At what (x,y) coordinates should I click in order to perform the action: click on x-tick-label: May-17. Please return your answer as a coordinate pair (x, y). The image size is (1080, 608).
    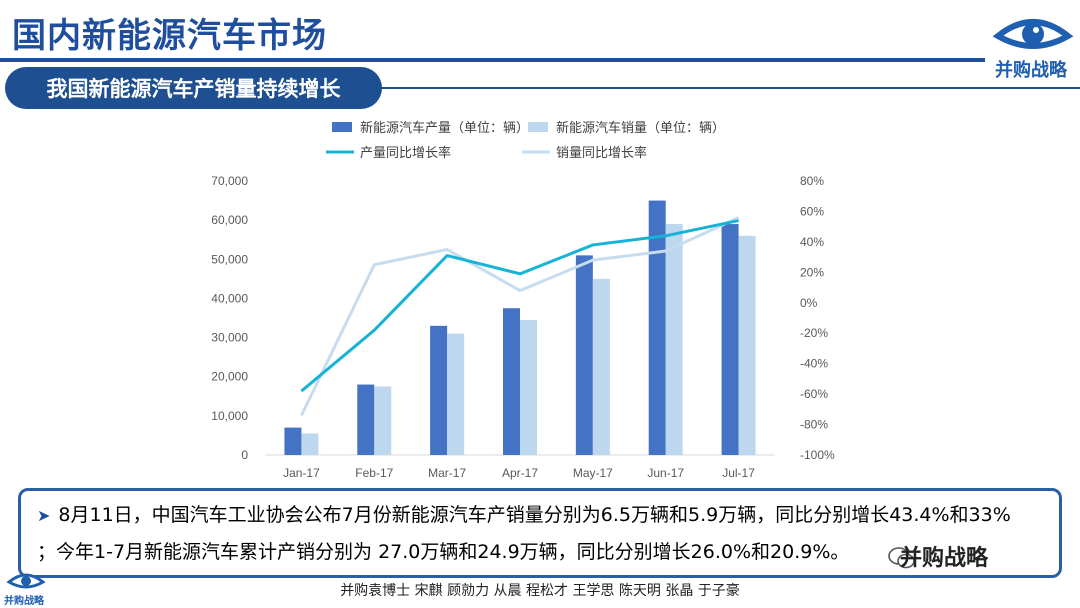
    Looking at the image, I should click on (593, 473).